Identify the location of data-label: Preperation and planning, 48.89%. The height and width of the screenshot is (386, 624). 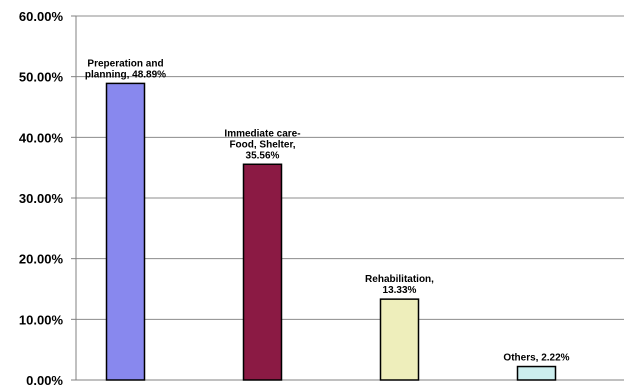
(125, 69).